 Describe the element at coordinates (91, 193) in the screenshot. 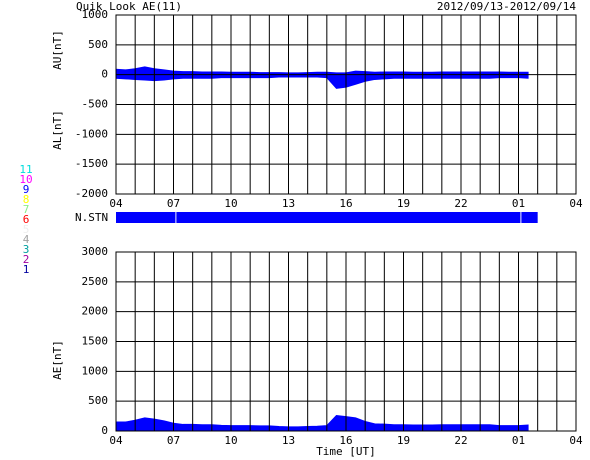

I see `y-tick-label: -2000` at that location.